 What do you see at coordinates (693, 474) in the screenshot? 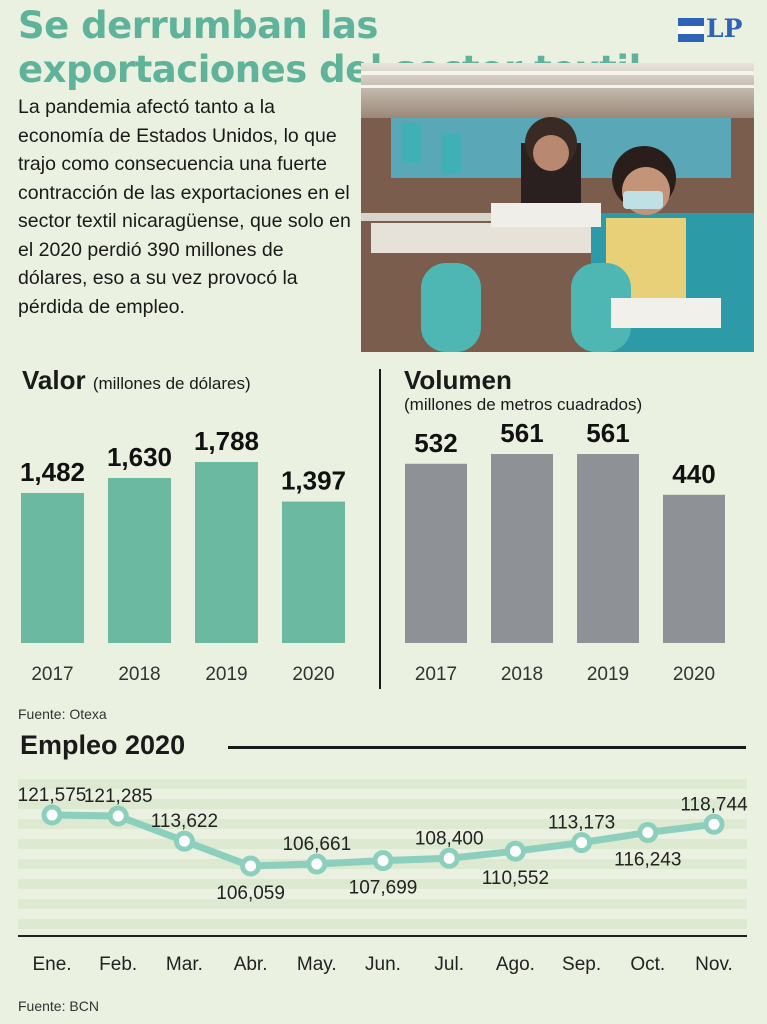
I see `volumen-value-label: 440` at bounding box center [693, 474].